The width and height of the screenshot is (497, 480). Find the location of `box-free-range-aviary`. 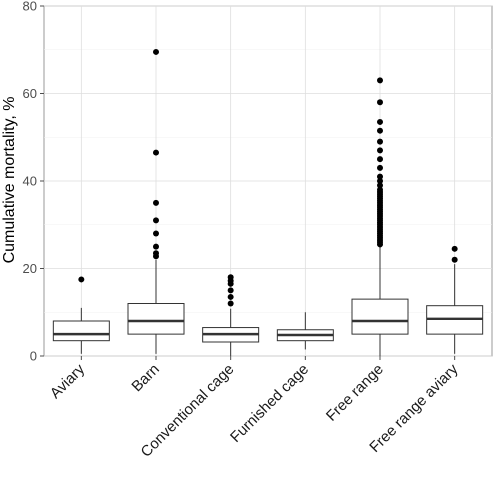

box-free-range-aviary is located at coordinates (455, 299).